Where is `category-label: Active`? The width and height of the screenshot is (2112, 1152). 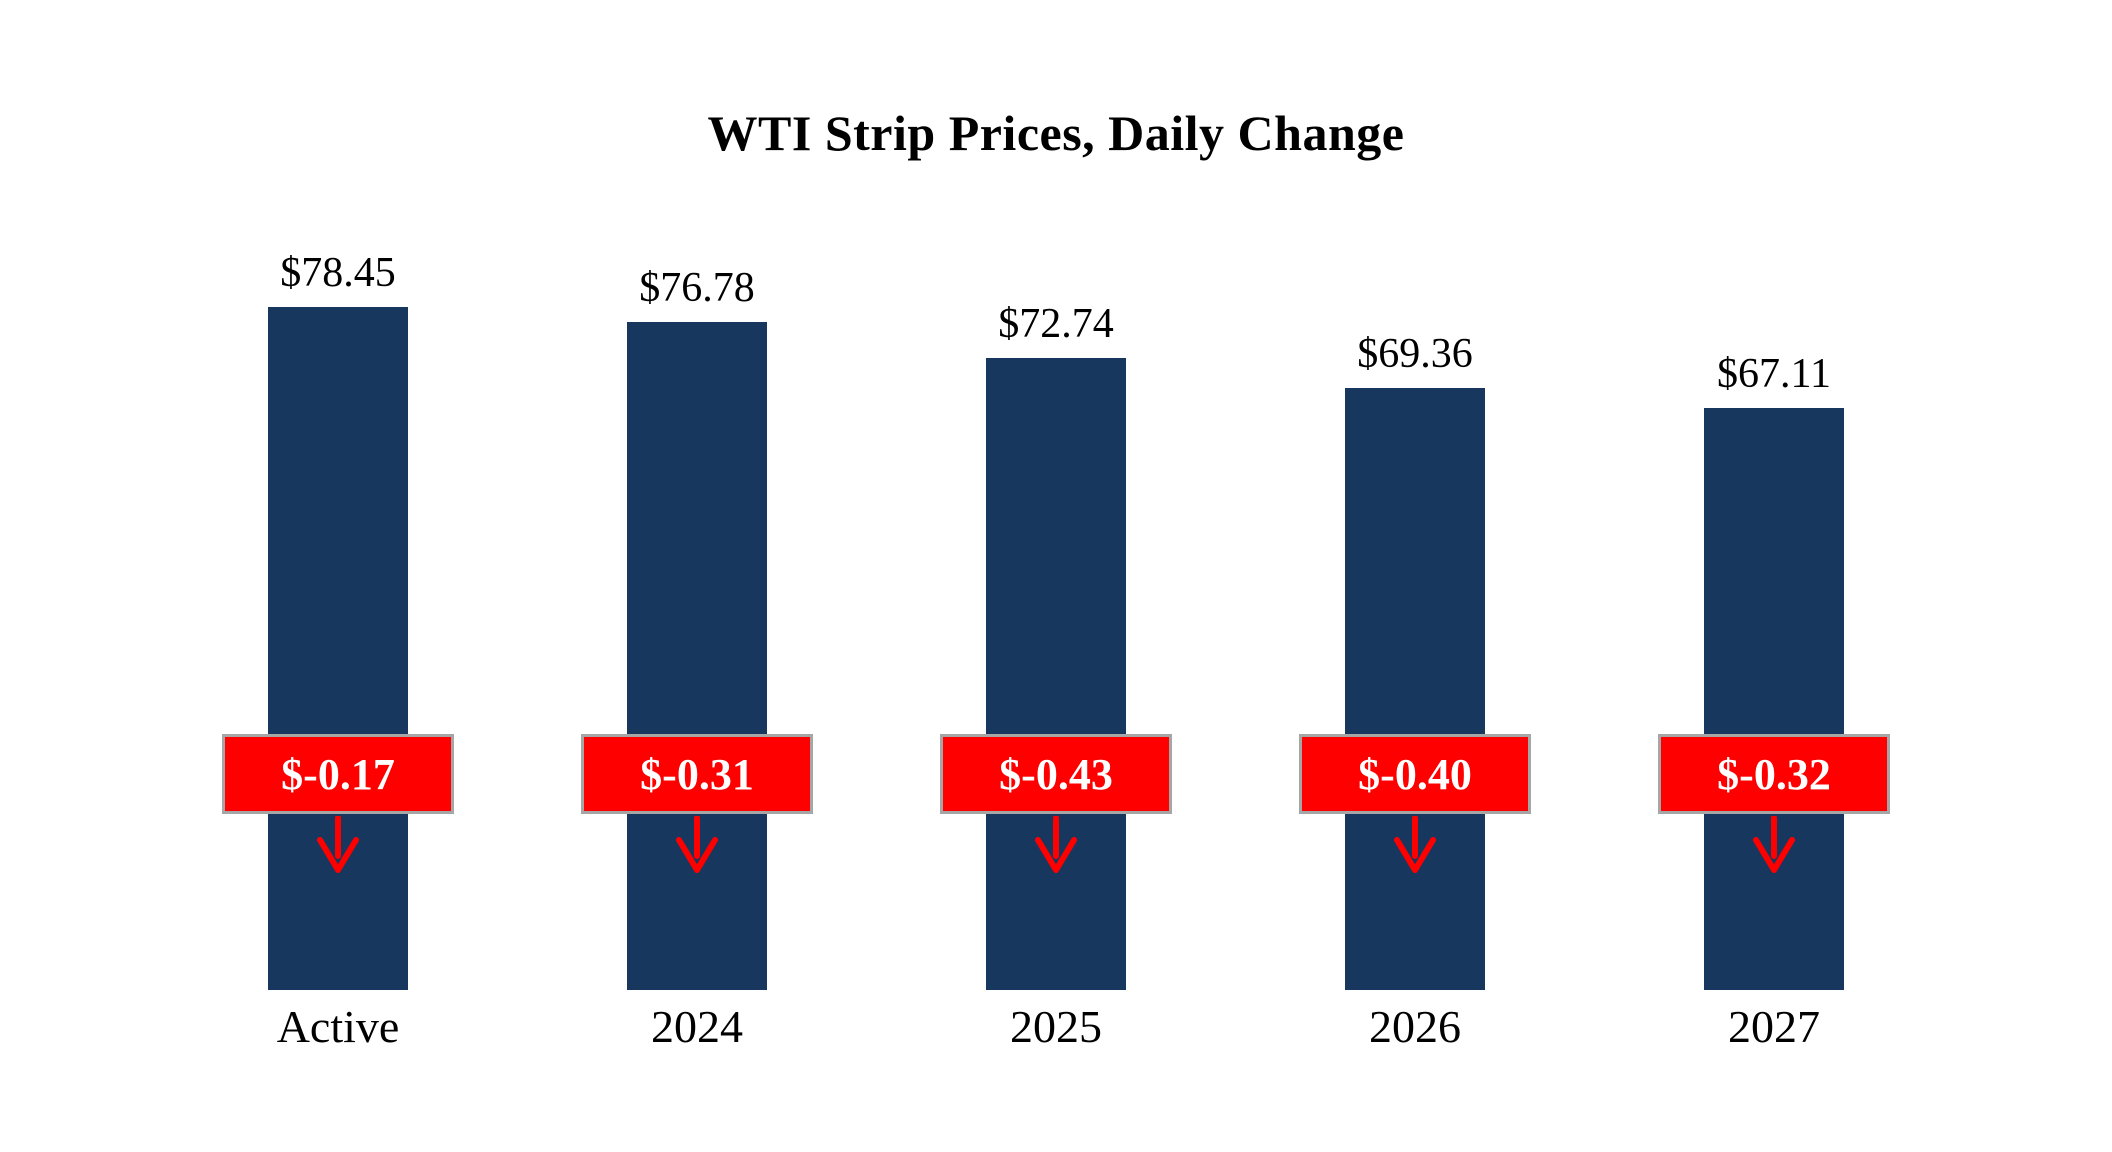 category-label: Active is located at coordinates (338, 1026).